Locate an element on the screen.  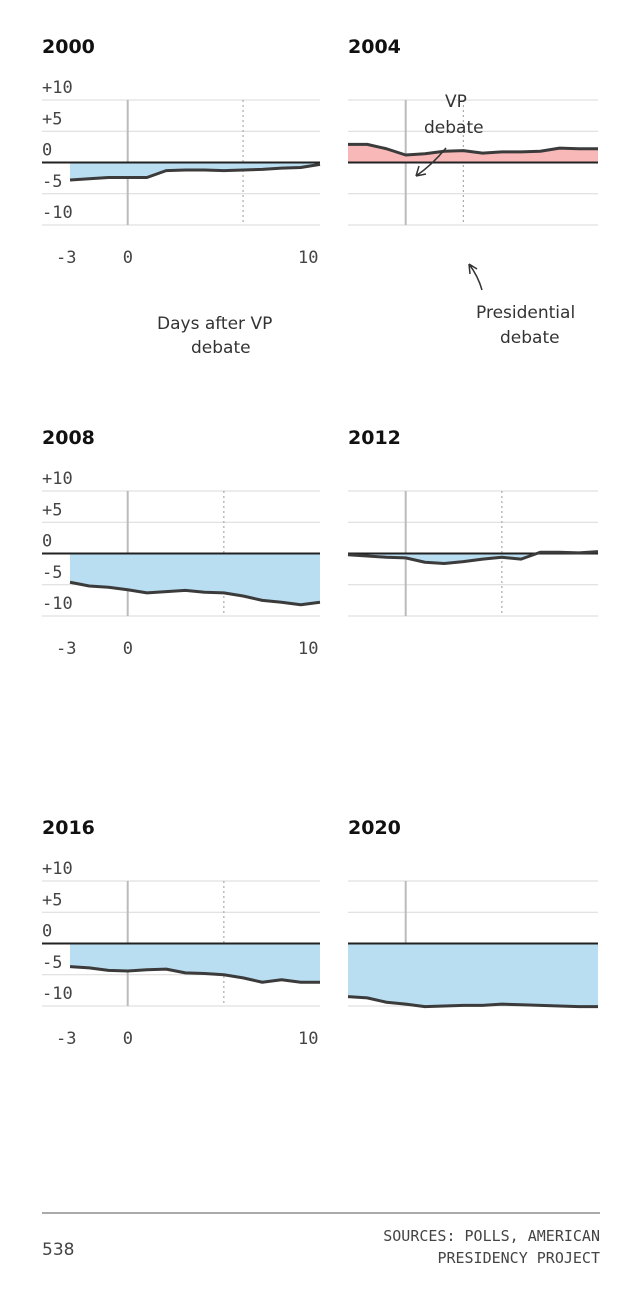
annotation-days-line1: Days after VP is located at coordinates (214, 324).